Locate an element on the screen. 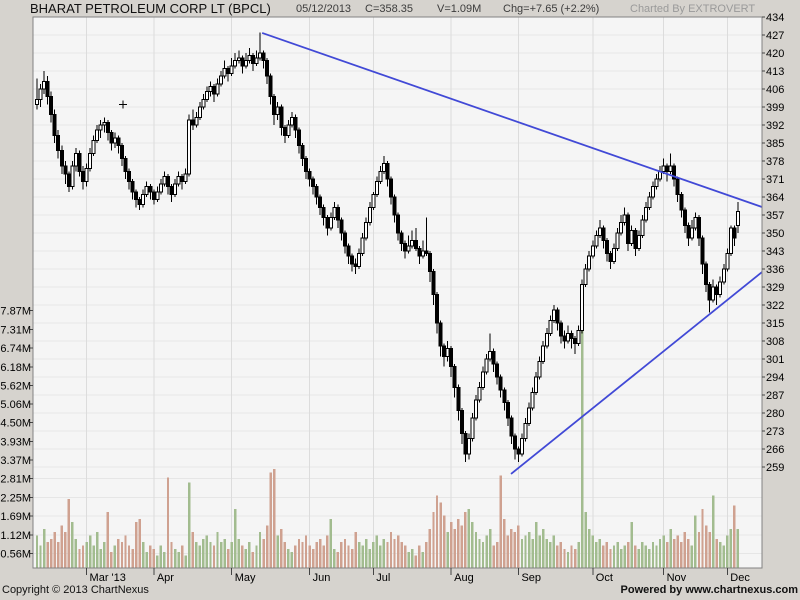  month-axis-label: Dec is located at coordinates (740, 578).